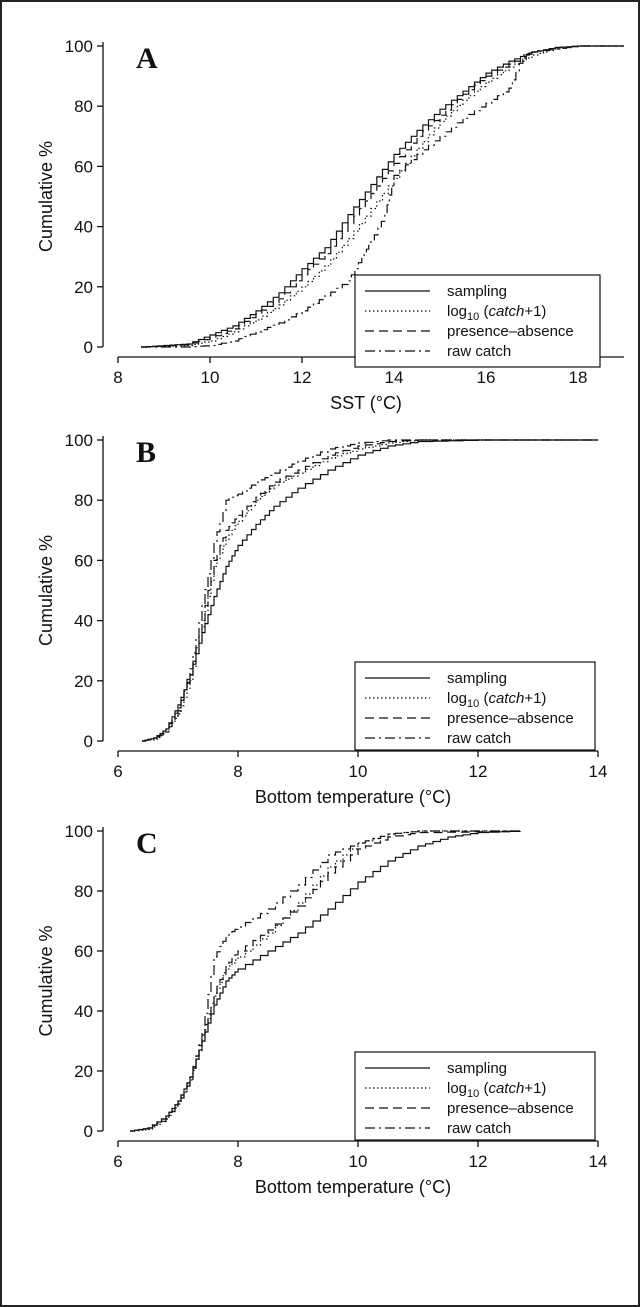 Image resolution: width=640 pixels, height=1307 pixels. Describe the element at coordinates (147, 843) in the screenshot. I see `panel-label: C` at that location.